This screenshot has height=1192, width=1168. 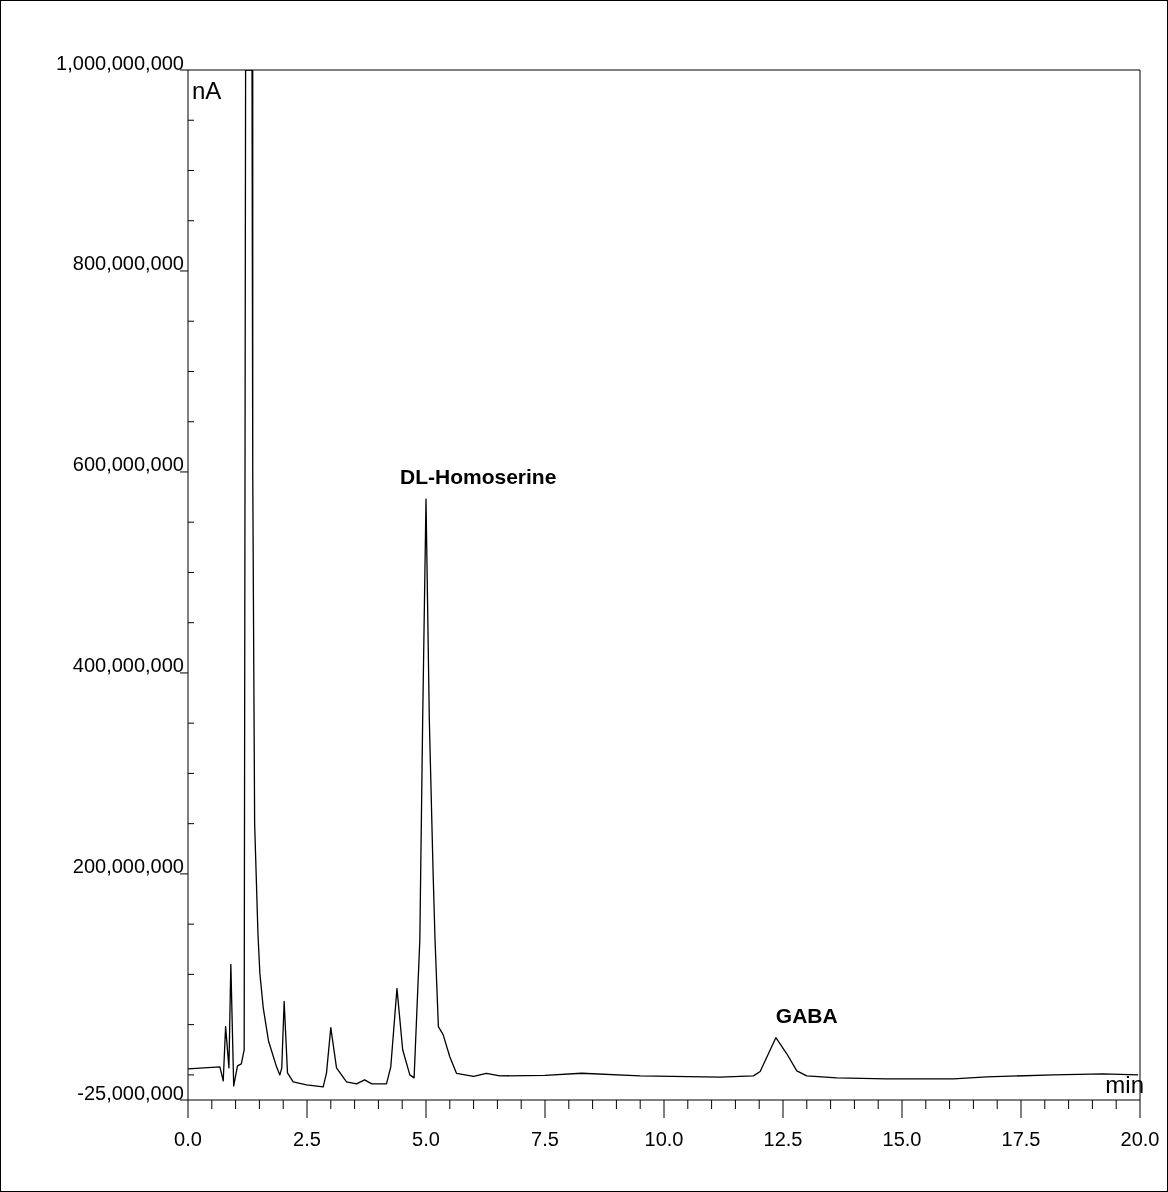 What do you see at coordinates (128, 665) in the screenshot?
I see `y-tick-label: 400,000,000` at bounding box center [128, 665].